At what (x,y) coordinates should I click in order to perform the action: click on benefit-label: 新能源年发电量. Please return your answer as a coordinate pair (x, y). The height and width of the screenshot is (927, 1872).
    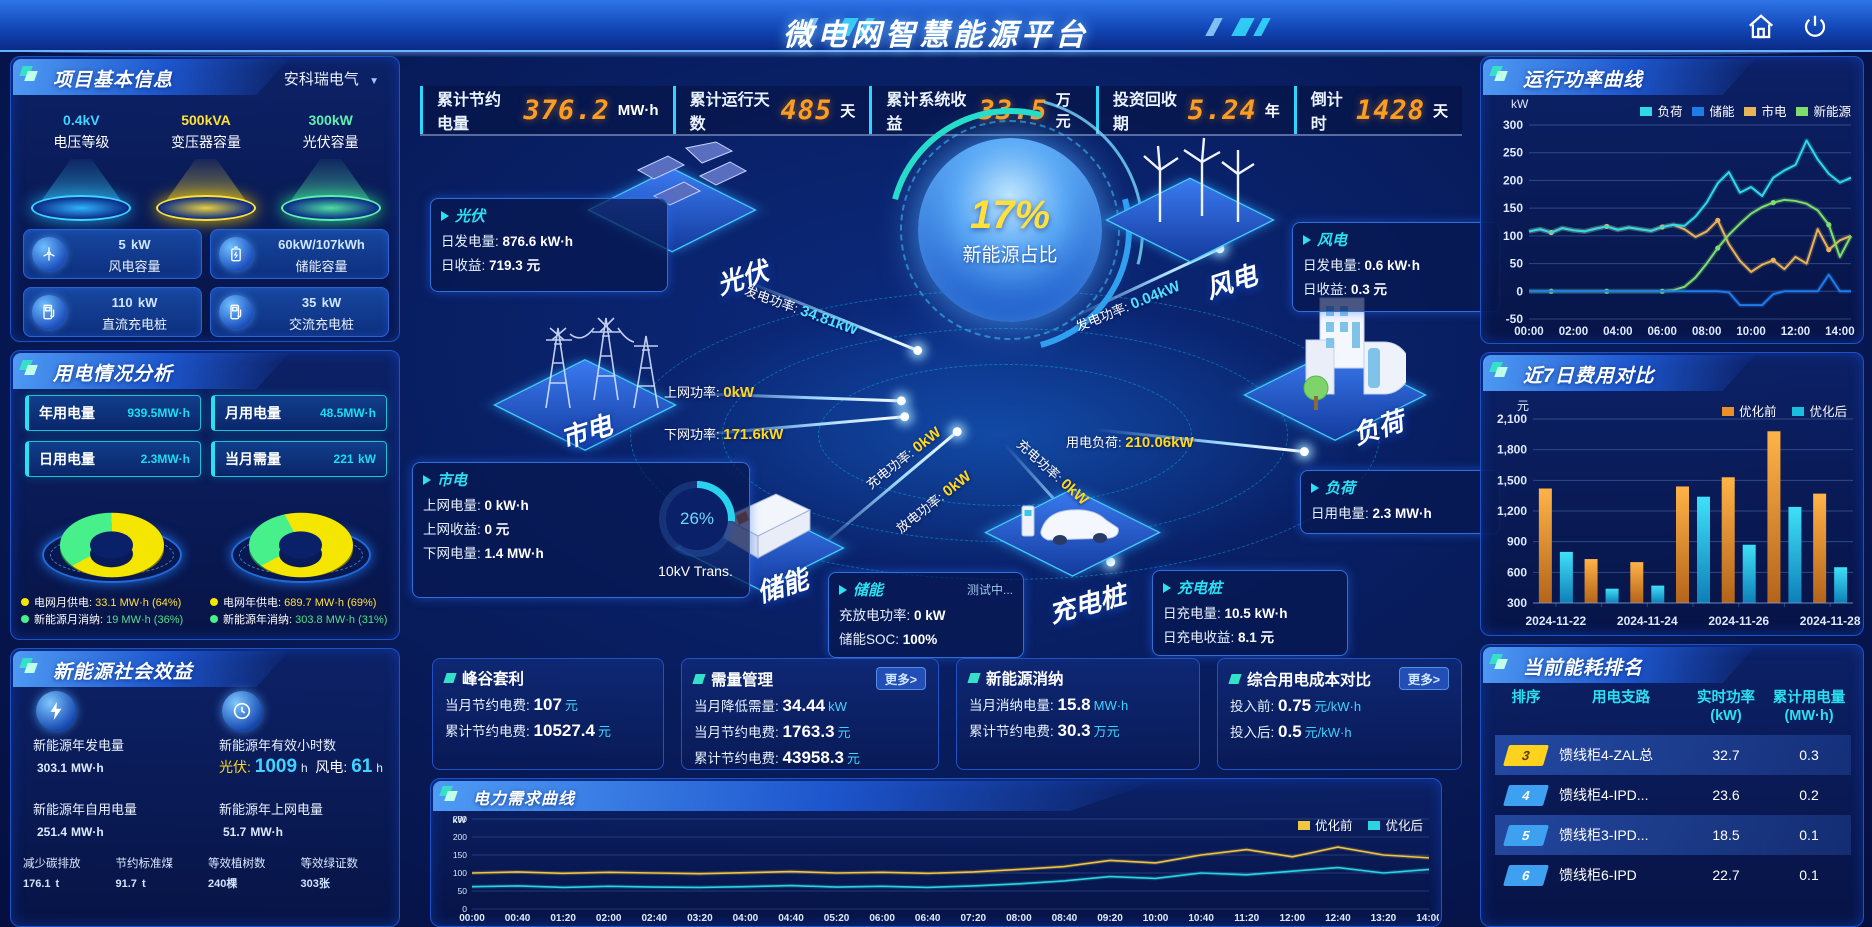
    Looking at the image, I should click on (79, 745).